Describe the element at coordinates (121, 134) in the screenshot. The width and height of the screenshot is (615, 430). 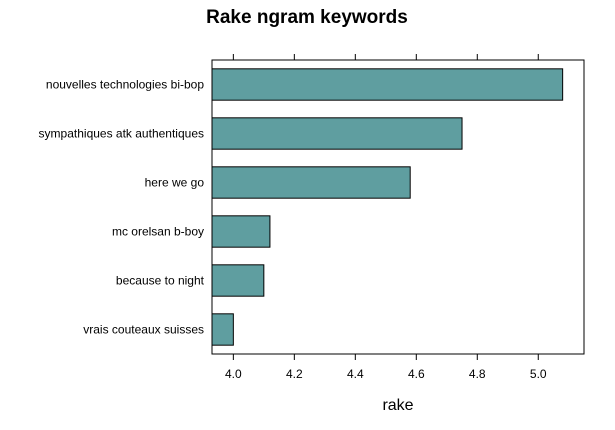
I see `y-tick-label: sympathiques atk authentiques` at that location.